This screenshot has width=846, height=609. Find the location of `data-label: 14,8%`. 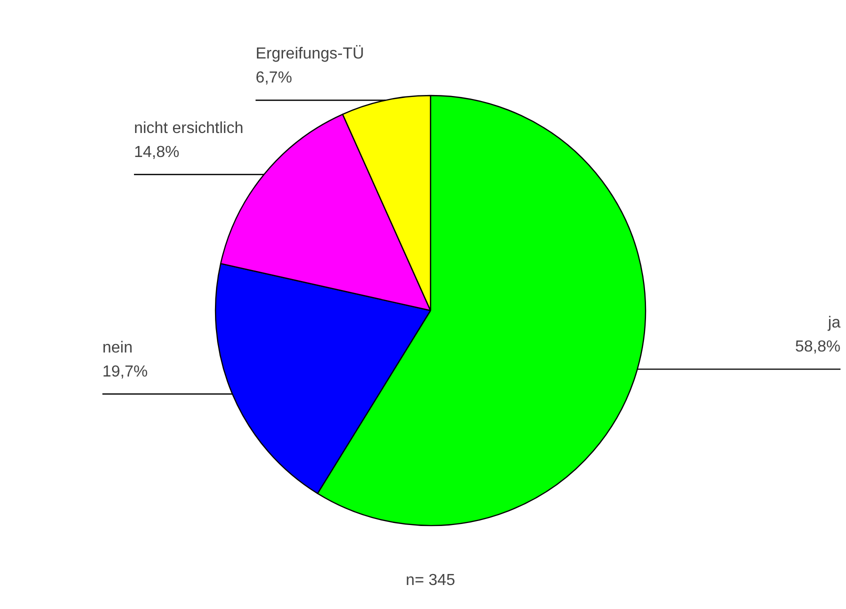

data-label: 14,8% is located at coordinates (157, 152).